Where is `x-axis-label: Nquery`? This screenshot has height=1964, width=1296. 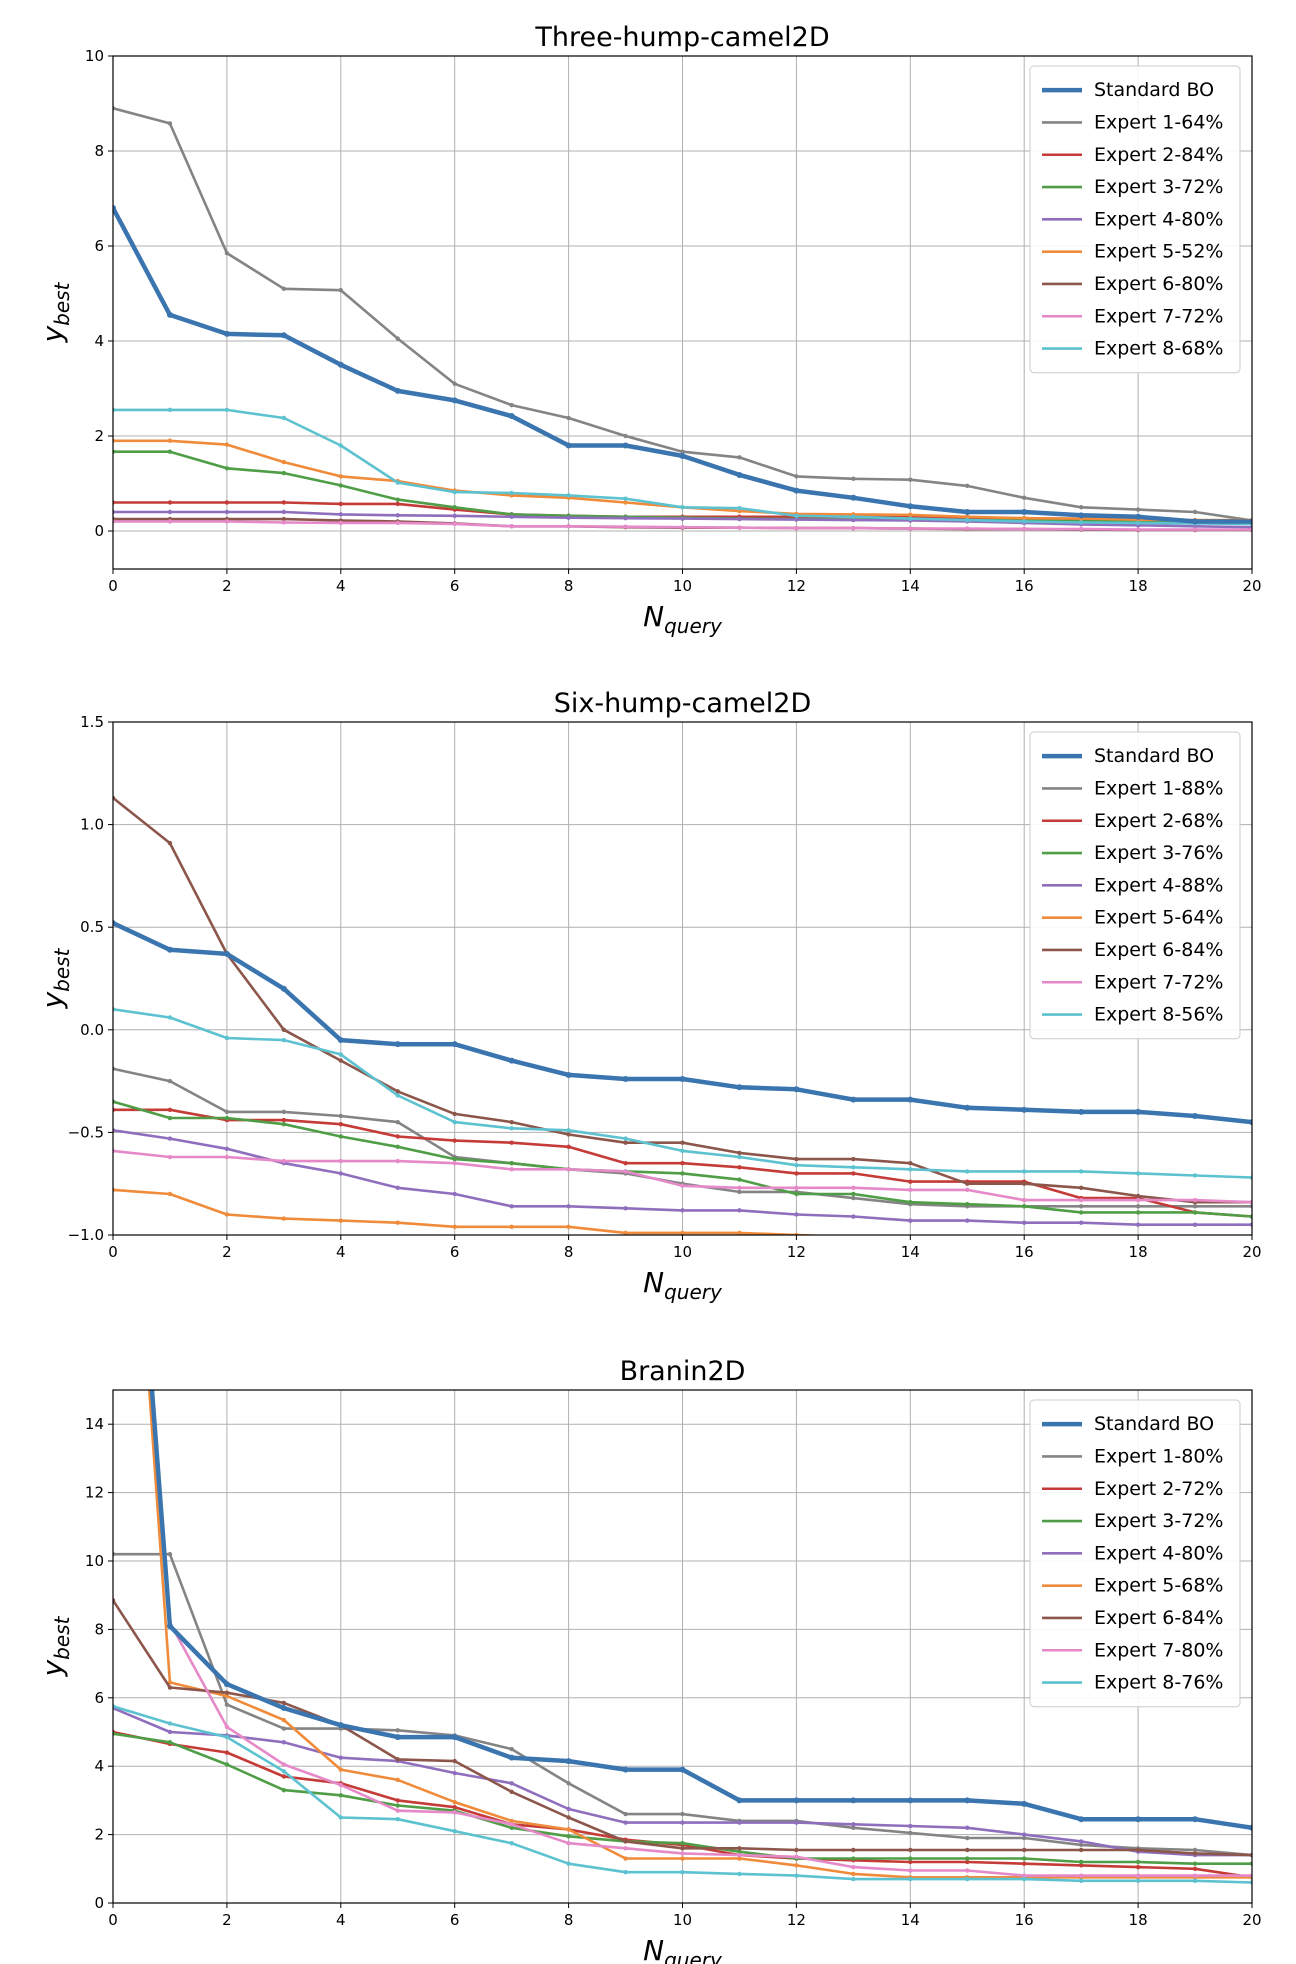
x-axis-label: Nquery is located at coordinates (683, 1949).